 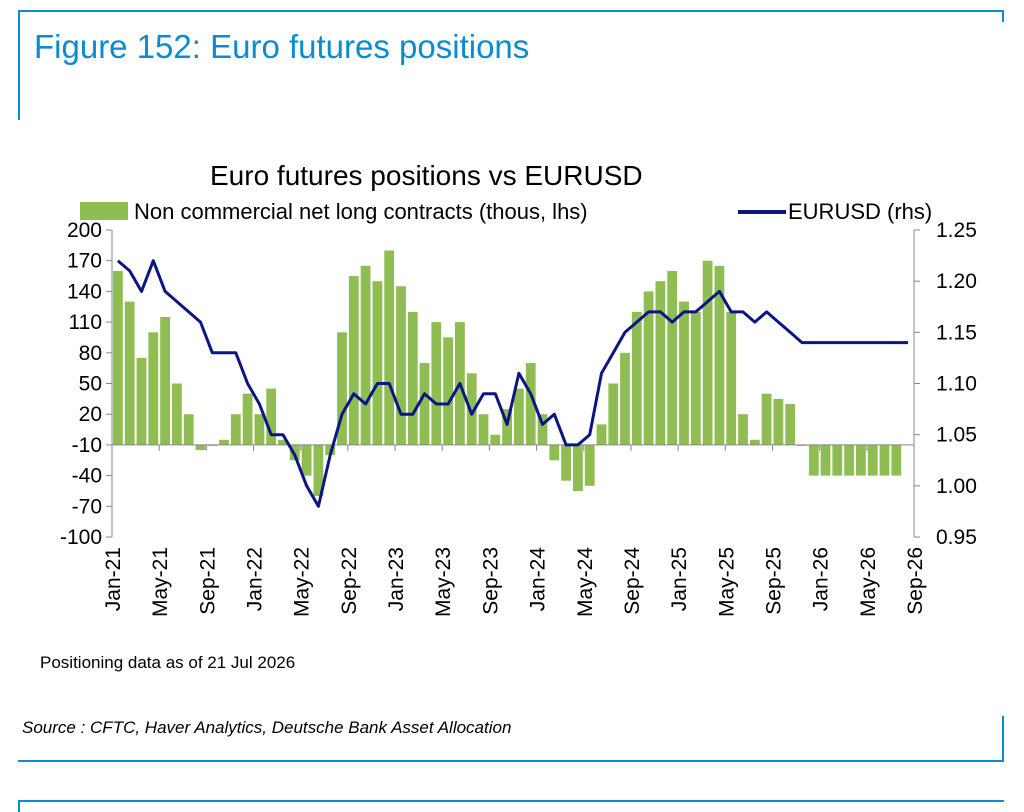 I want to click on x-axis-tick-label: Jan-21, so click(x=113, y=579).